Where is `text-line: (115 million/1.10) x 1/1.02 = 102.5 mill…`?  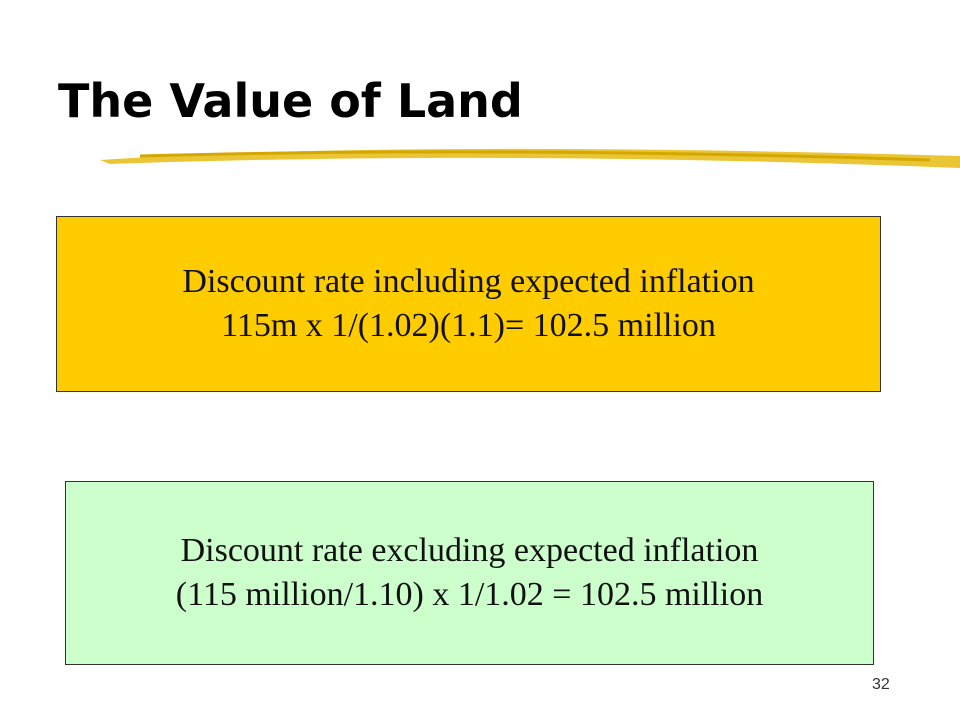 text-line: (115 million/1.10) x 1/1.02 = 102.5 mill… is located at coordinates (469, 594).